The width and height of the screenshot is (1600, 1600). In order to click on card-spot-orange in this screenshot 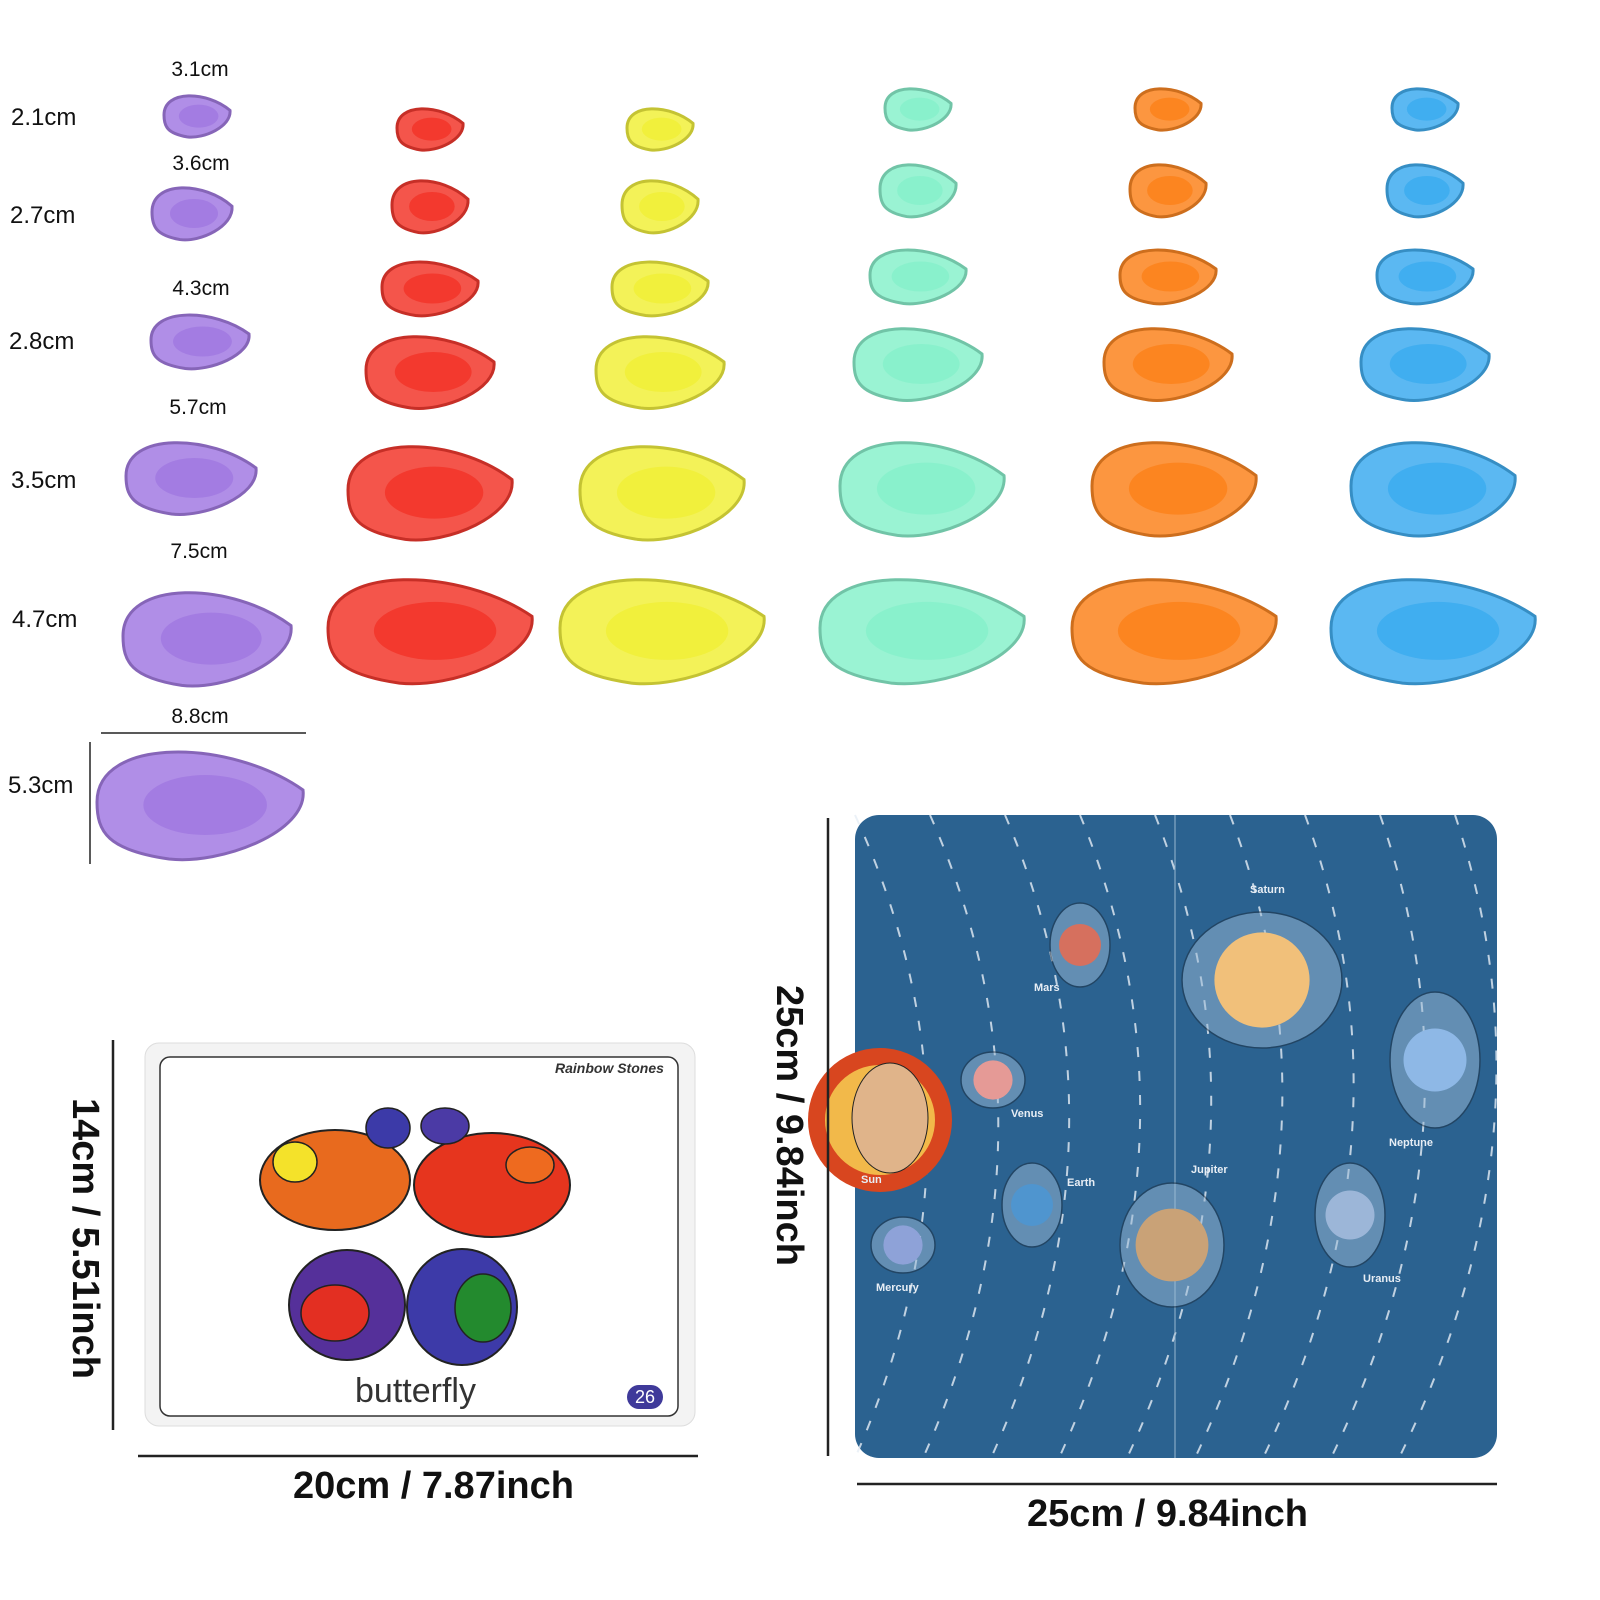, I will do `click(530, 1165)`.